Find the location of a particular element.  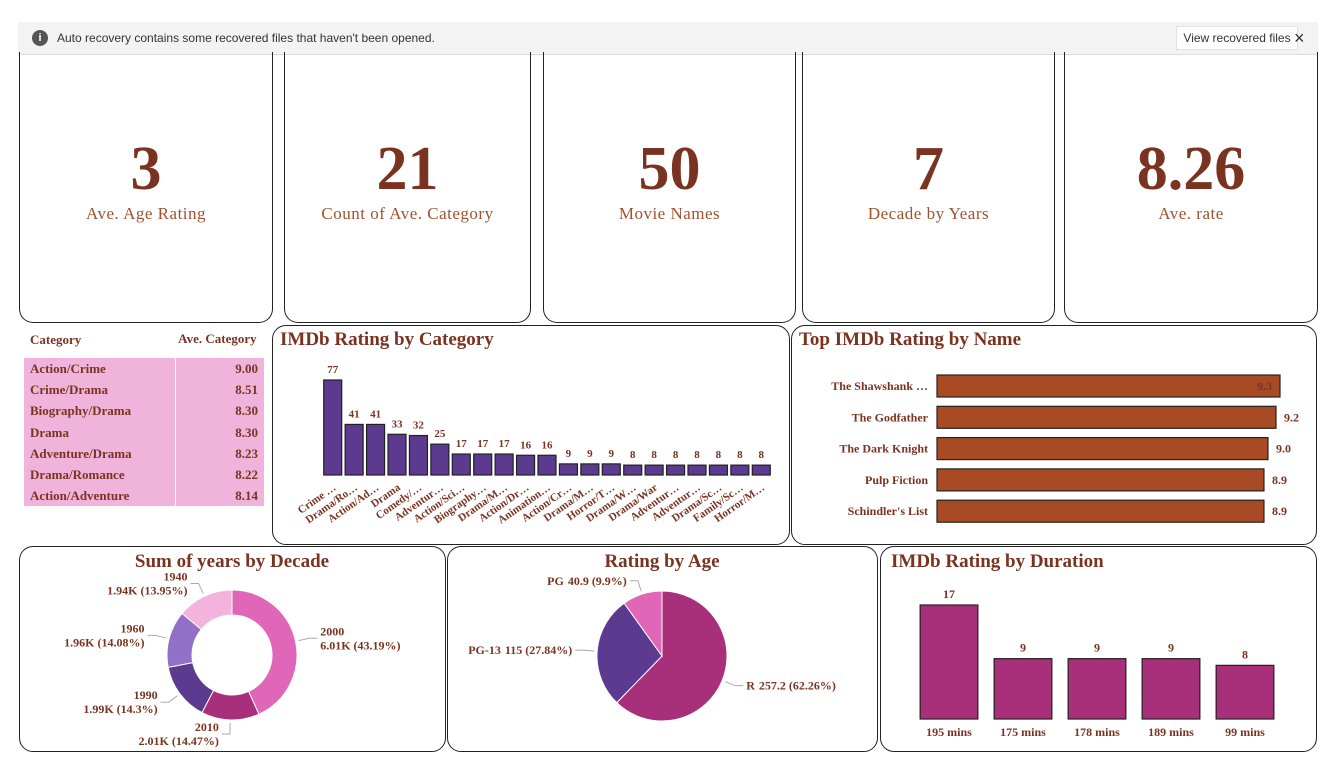

data-label: 77 is located at coordinates (333, 370).